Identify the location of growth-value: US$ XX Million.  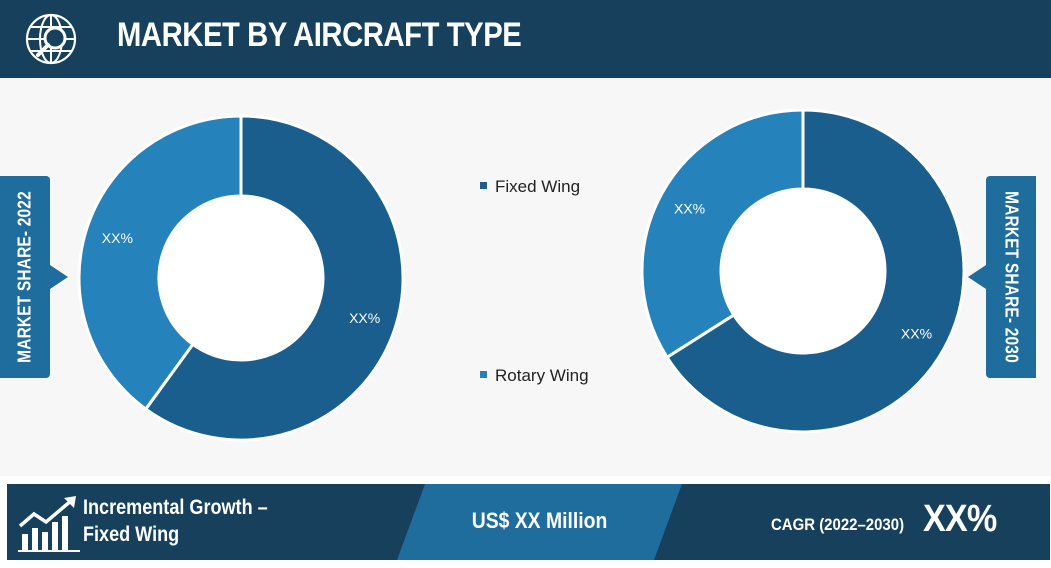
(539, 520).